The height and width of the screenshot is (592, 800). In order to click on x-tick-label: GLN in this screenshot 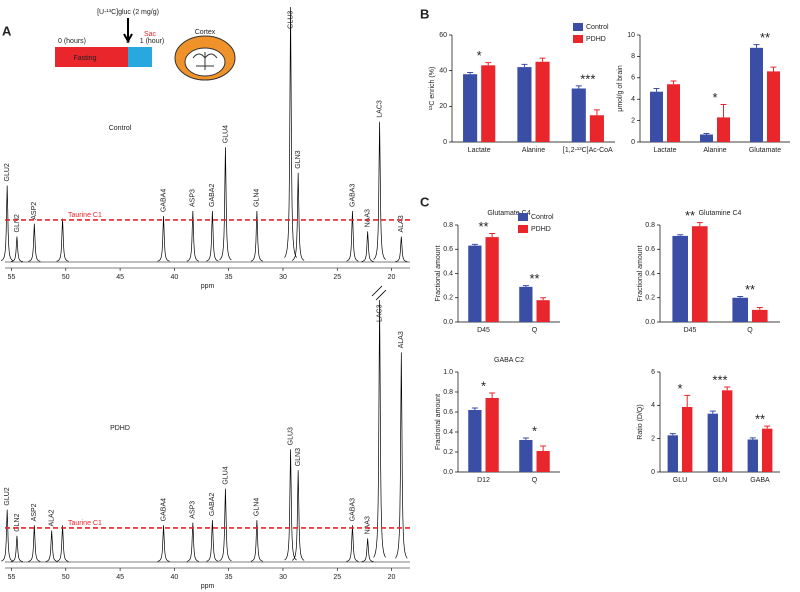, I will do `click(720, 480)`.